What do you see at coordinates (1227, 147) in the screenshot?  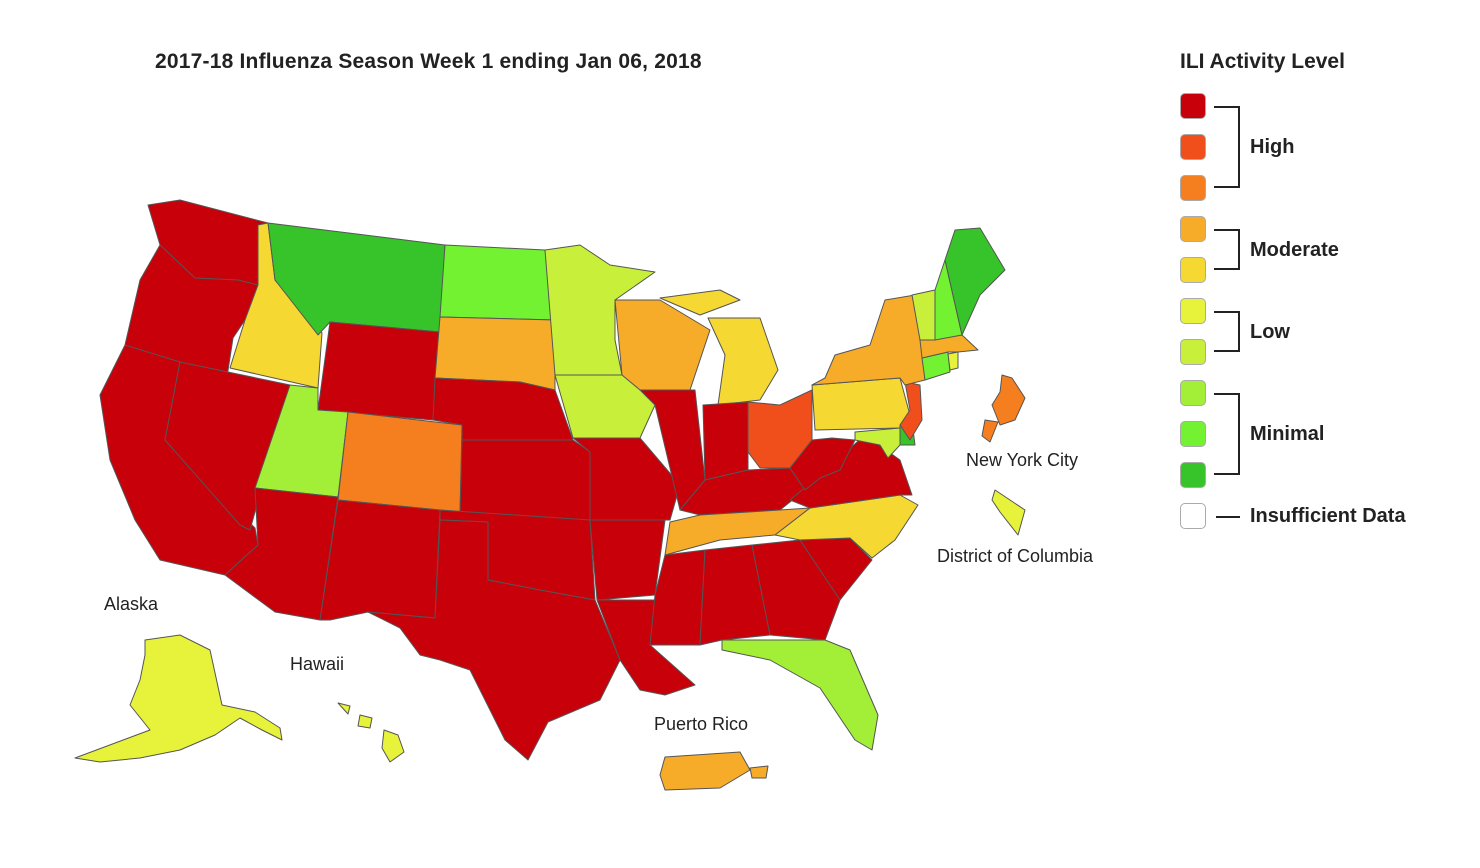 I see `bracket-high` at bounding box center [1227, 147].